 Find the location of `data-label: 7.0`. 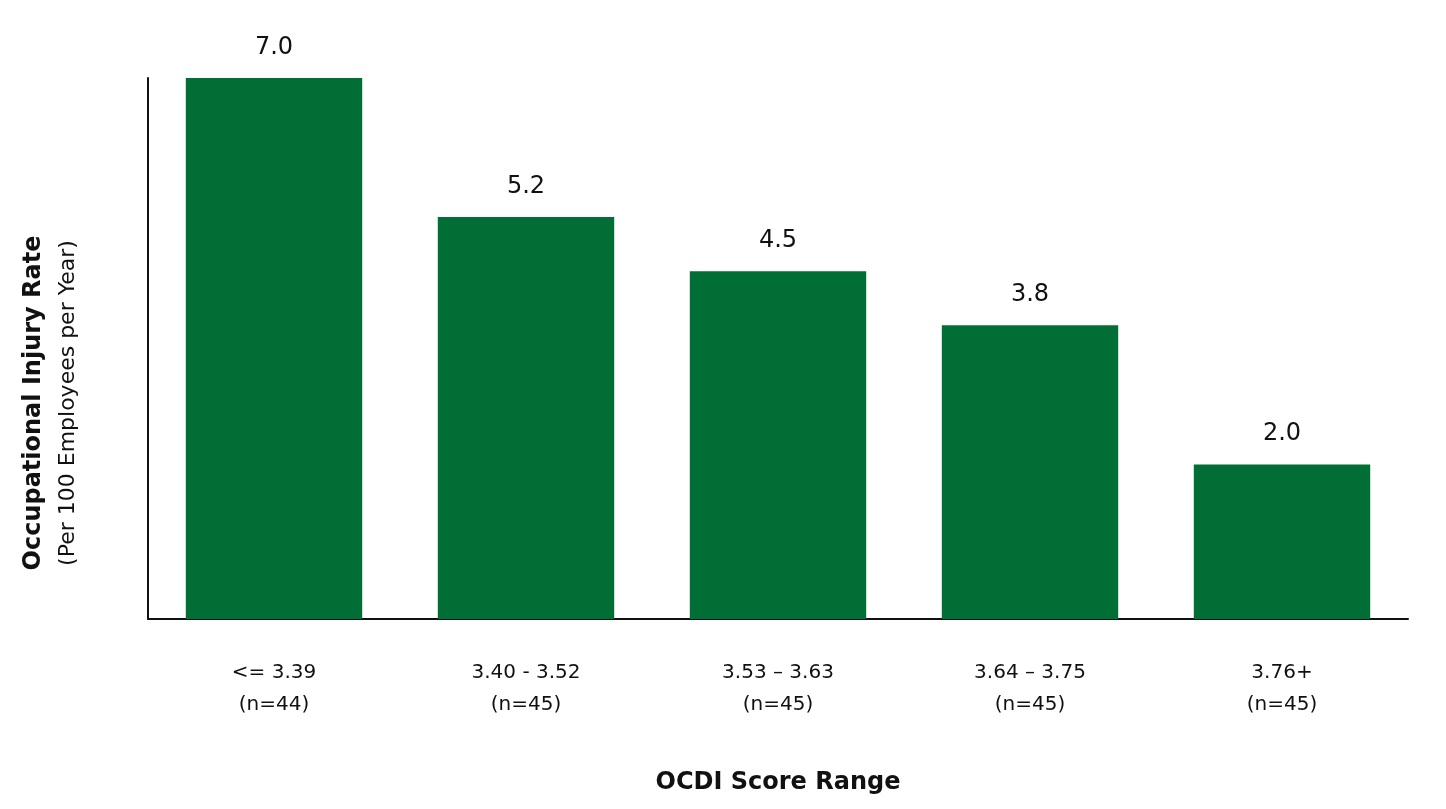

data-label: 7.0 is located at coordinates (274, 46).